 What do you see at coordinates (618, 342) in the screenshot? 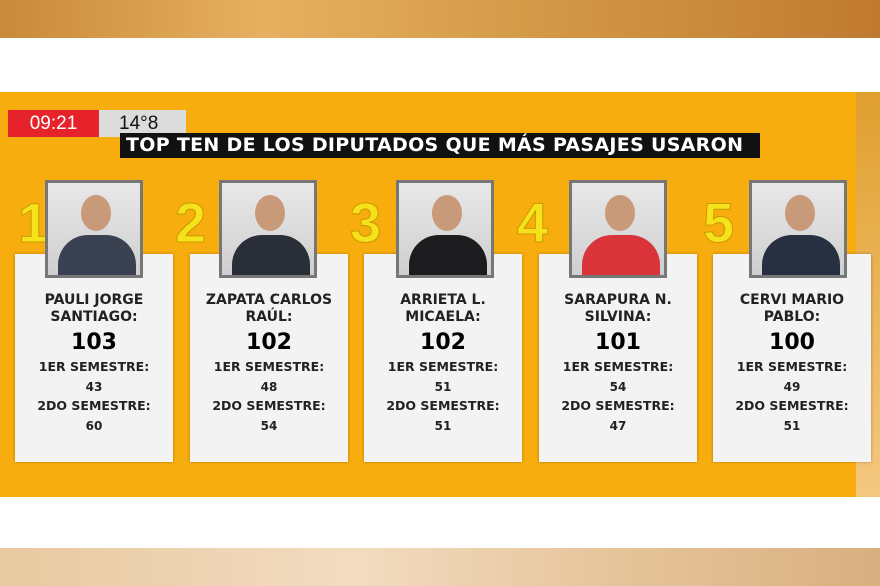
I see `total-passages: 101` at bounding box center [618, 342].